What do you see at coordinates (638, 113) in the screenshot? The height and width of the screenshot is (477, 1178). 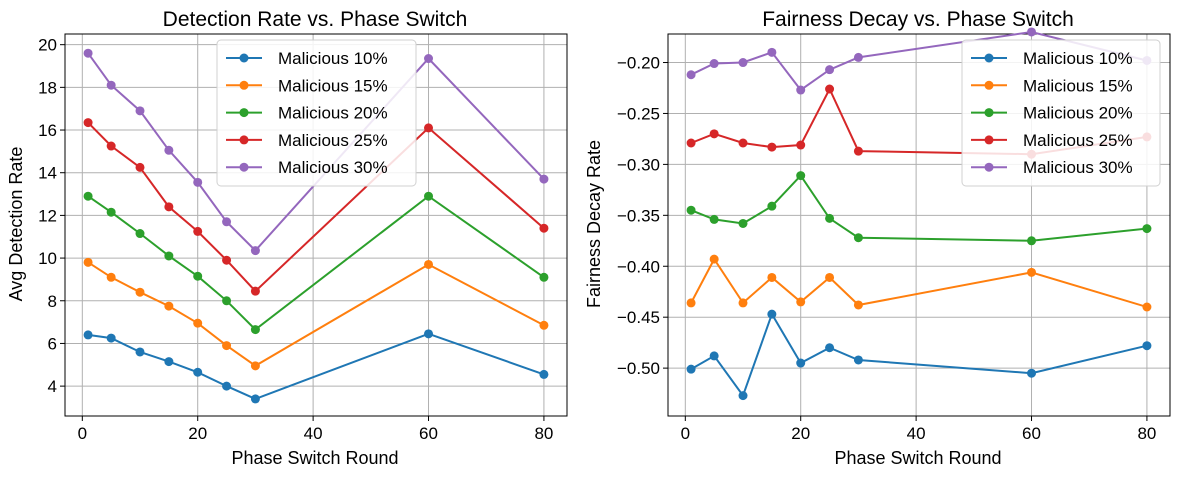 I see `y-tick-label: −0.25` at bounding box center [638, 113].